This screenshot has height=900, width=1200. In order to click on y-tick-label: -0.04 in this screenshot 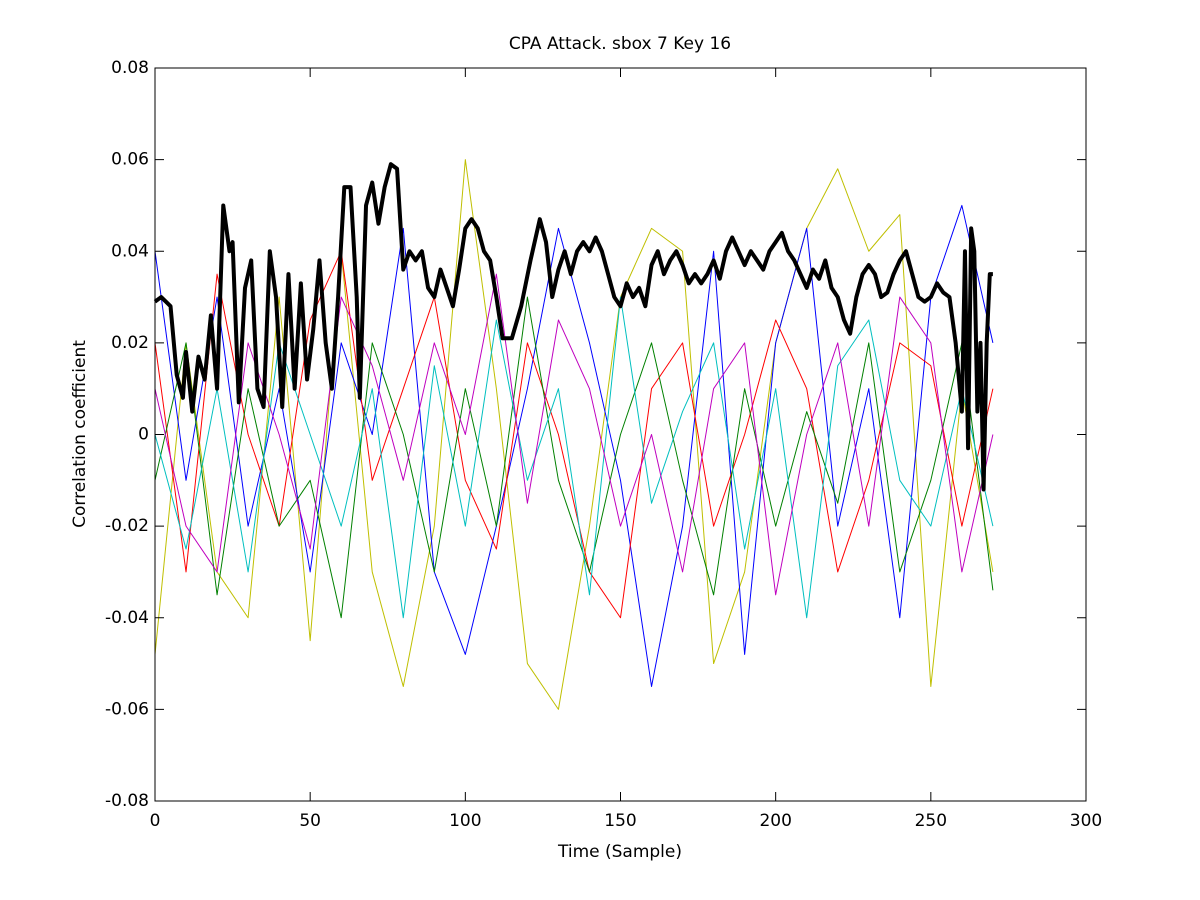, I will do `click(127, 618)`.